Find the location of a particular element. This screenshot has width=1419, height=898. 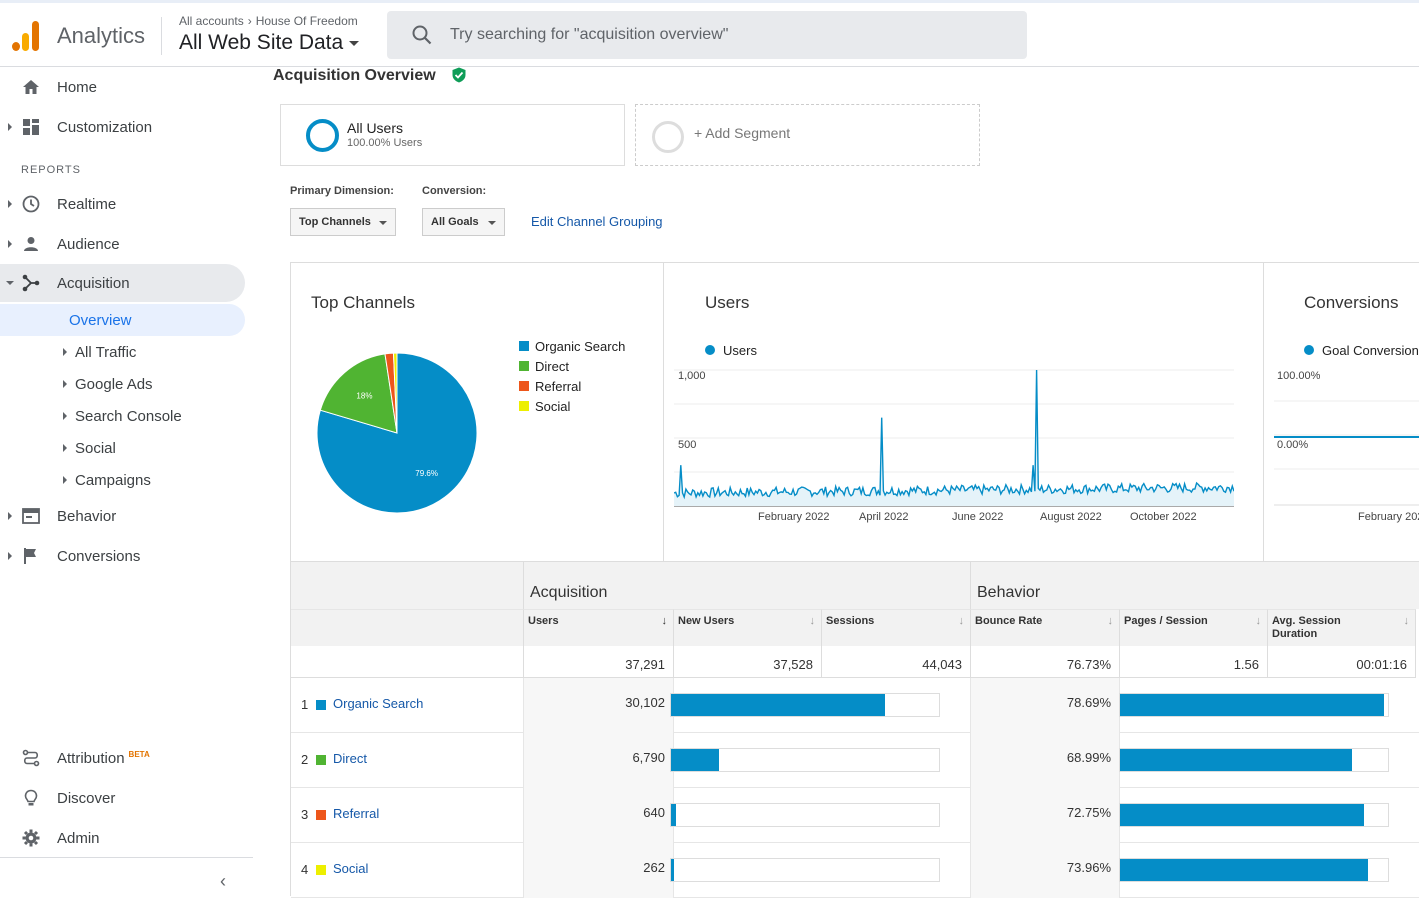

table-blank-header is located at coordinates (407, 585).